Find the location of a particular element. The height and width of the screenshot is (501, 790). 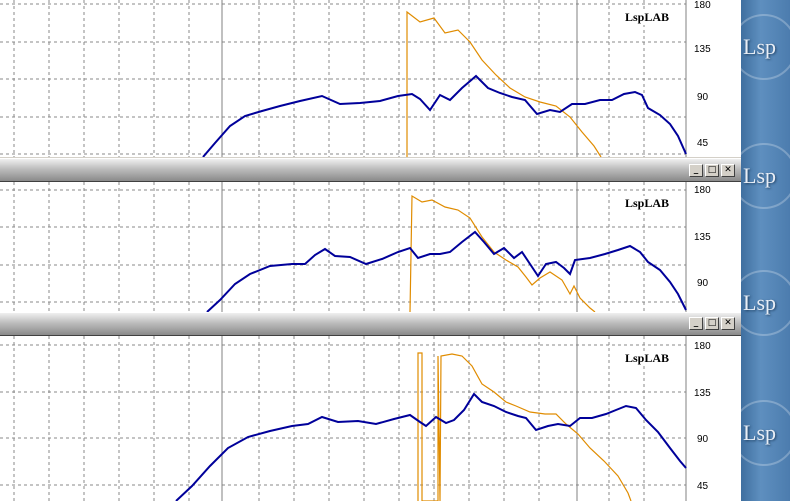

app-sidebar-decoration: Lsp Lsp Lsp Lsp is located at coordinates (765, 250).